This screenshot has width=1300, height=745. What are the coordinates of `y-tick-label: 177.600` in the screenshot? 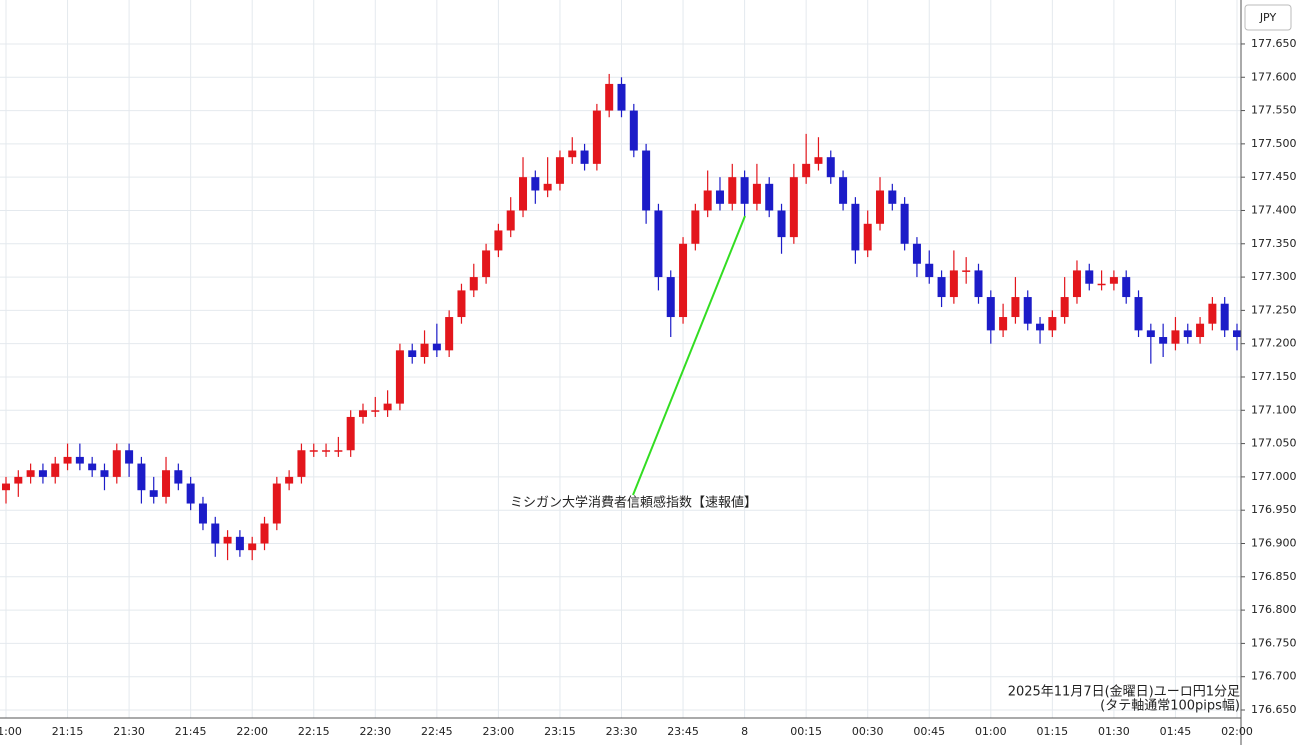 It's located at (1274, 76).